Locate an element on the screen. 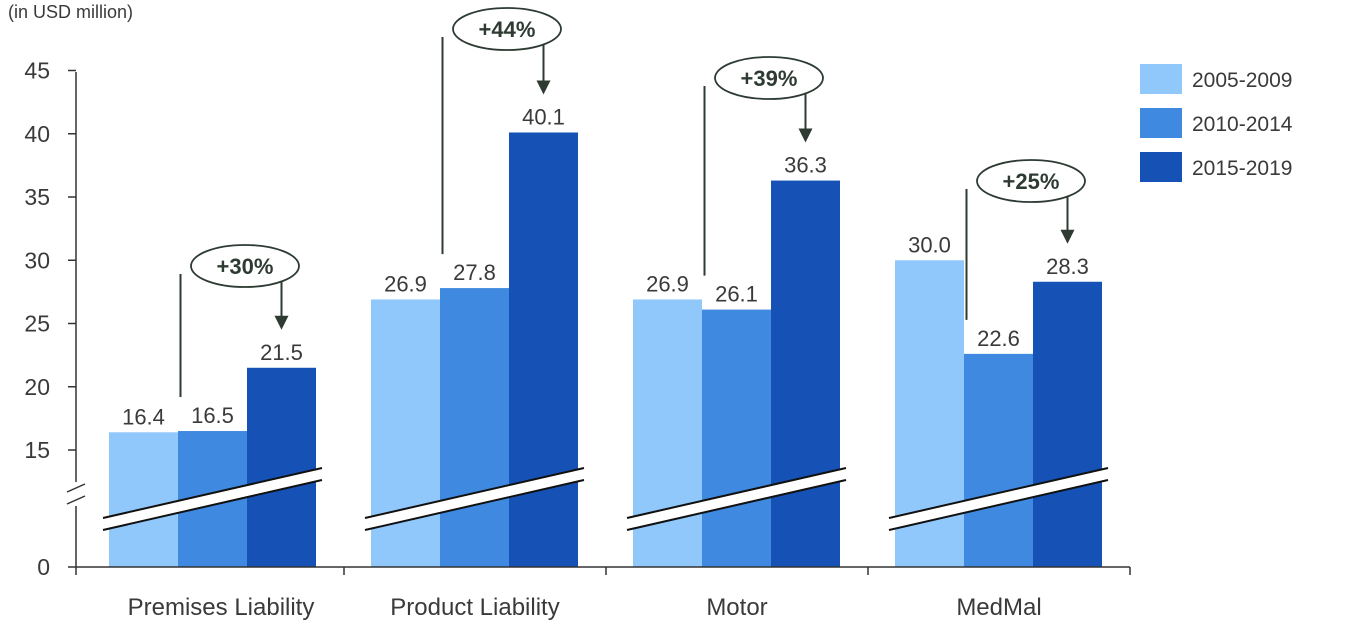 This screenshot has width=1353, height=624. value-label: 27.8 is located at coordinates (474, 272).